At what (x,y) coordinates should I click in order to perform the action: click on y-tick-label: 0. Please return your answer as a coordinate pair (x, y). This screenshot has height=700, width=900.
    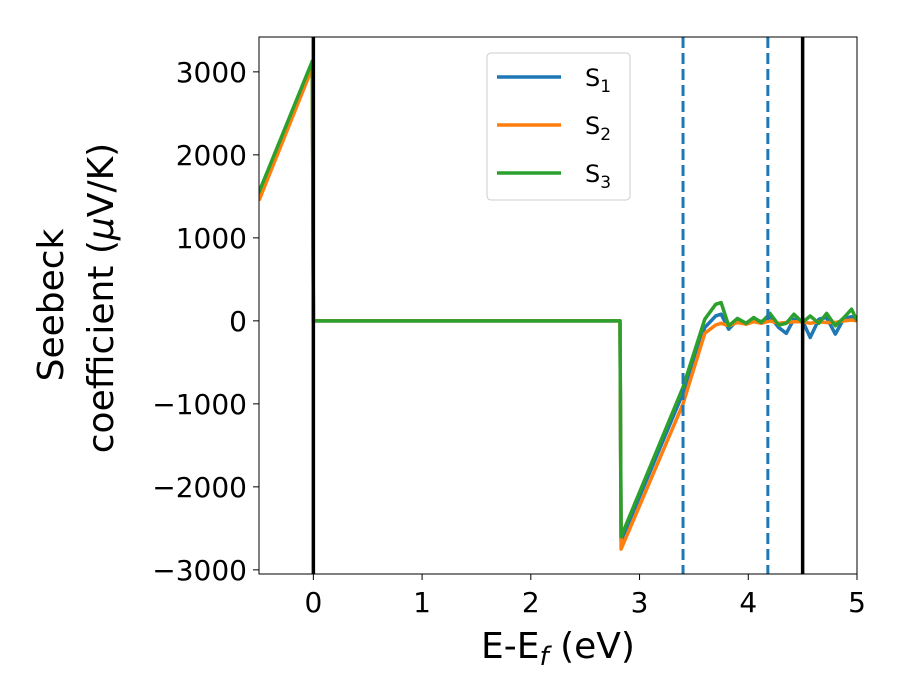
    Looking at the image, I should click on (238, 321).